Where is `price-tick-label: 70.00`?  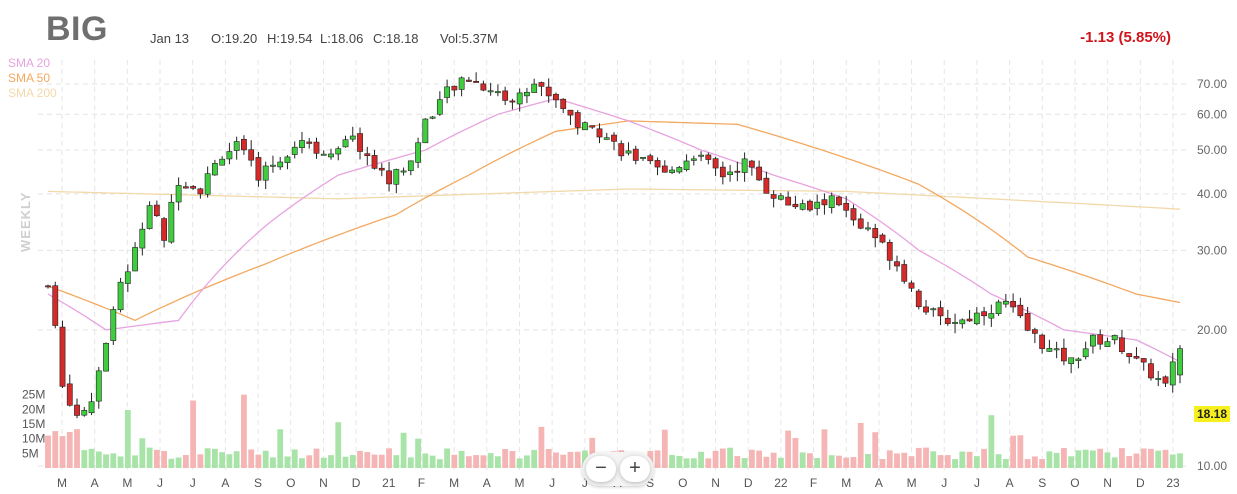
price-tick-label: 70.00 is located at coordinates (1212, 84).